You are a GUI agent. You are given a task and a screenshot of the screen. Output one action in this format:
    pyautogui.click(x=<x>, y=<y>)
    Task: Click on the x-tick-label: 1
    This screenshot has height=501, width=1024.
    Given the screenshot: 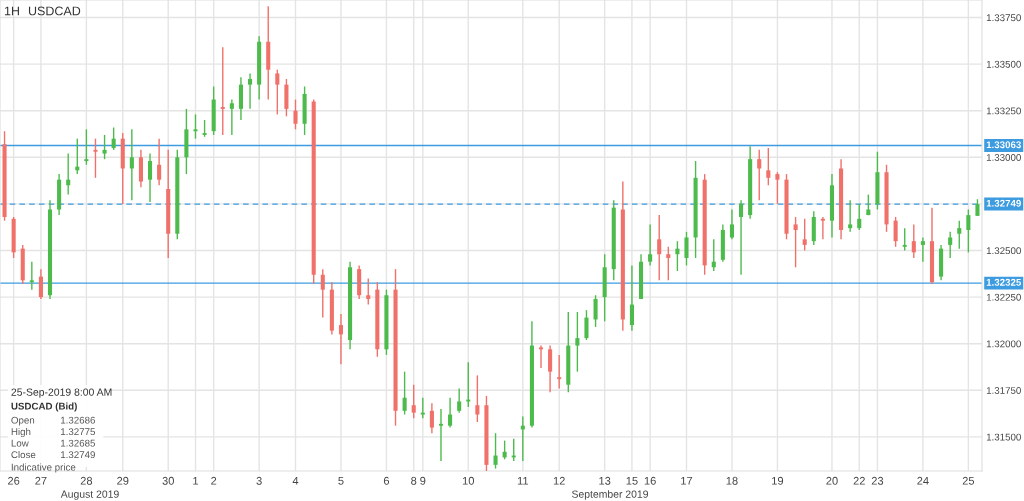 What is the action you would take?
    pyautogui.click(x=196, y=480)
    